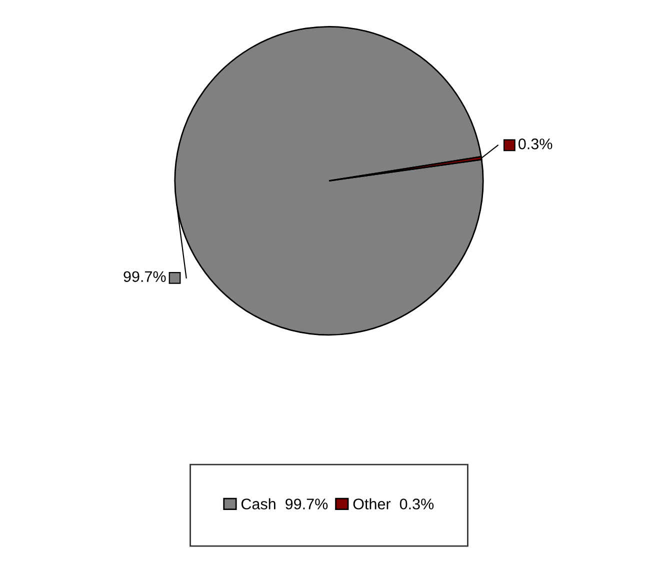 The height and width of the screenshot is (565, 658). What do you see at coordinates (393, 504) in the screenshot?
I see `legend-label: Other 0.3%` at bounding box center [393, 504].